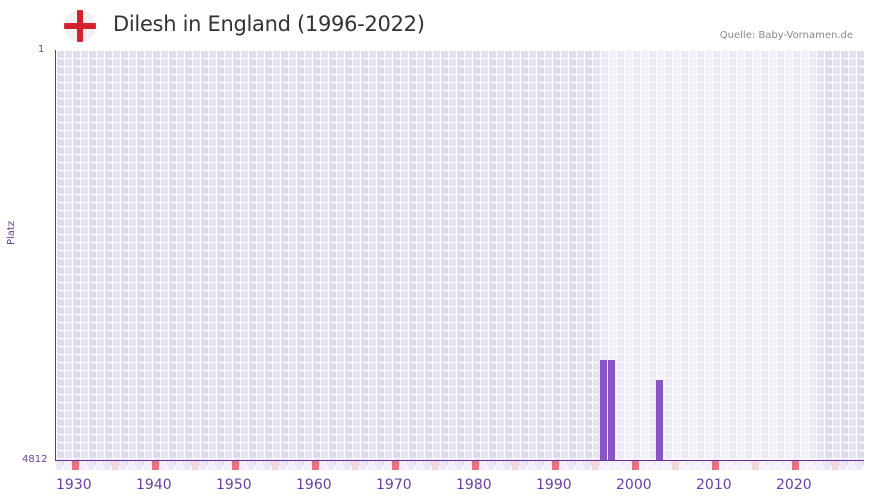  Describe the element at coordinates (794, 485) in the screenshot. I see `x-tick-label: 2020` at that location.